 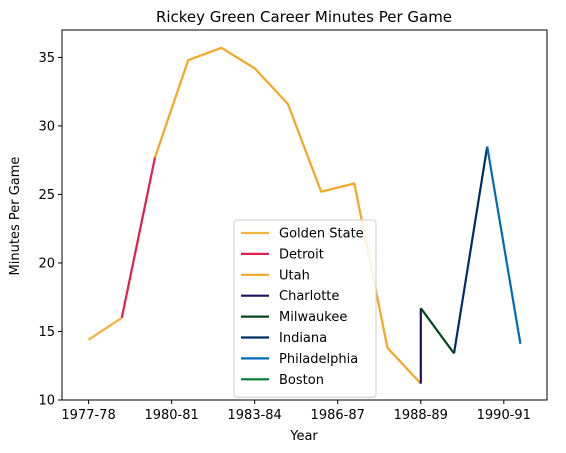 I want to click on y-tick-label: 15, so click(x=46, y=332).